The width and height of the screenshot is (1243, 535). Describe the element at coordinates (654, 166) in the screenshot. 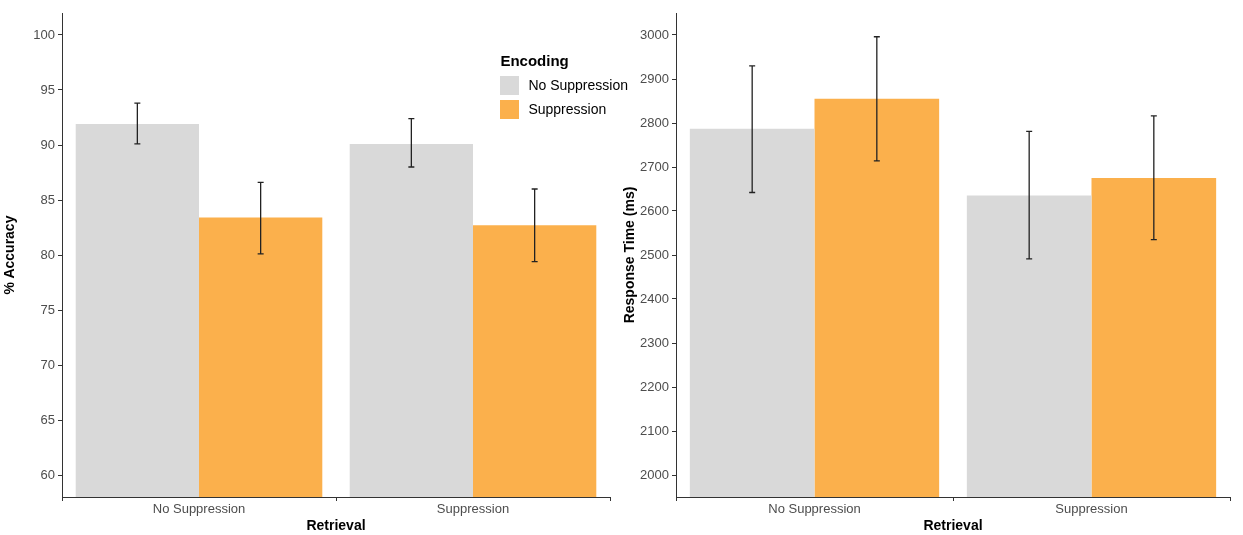

I see `y-tick-label: 2700` at that location.